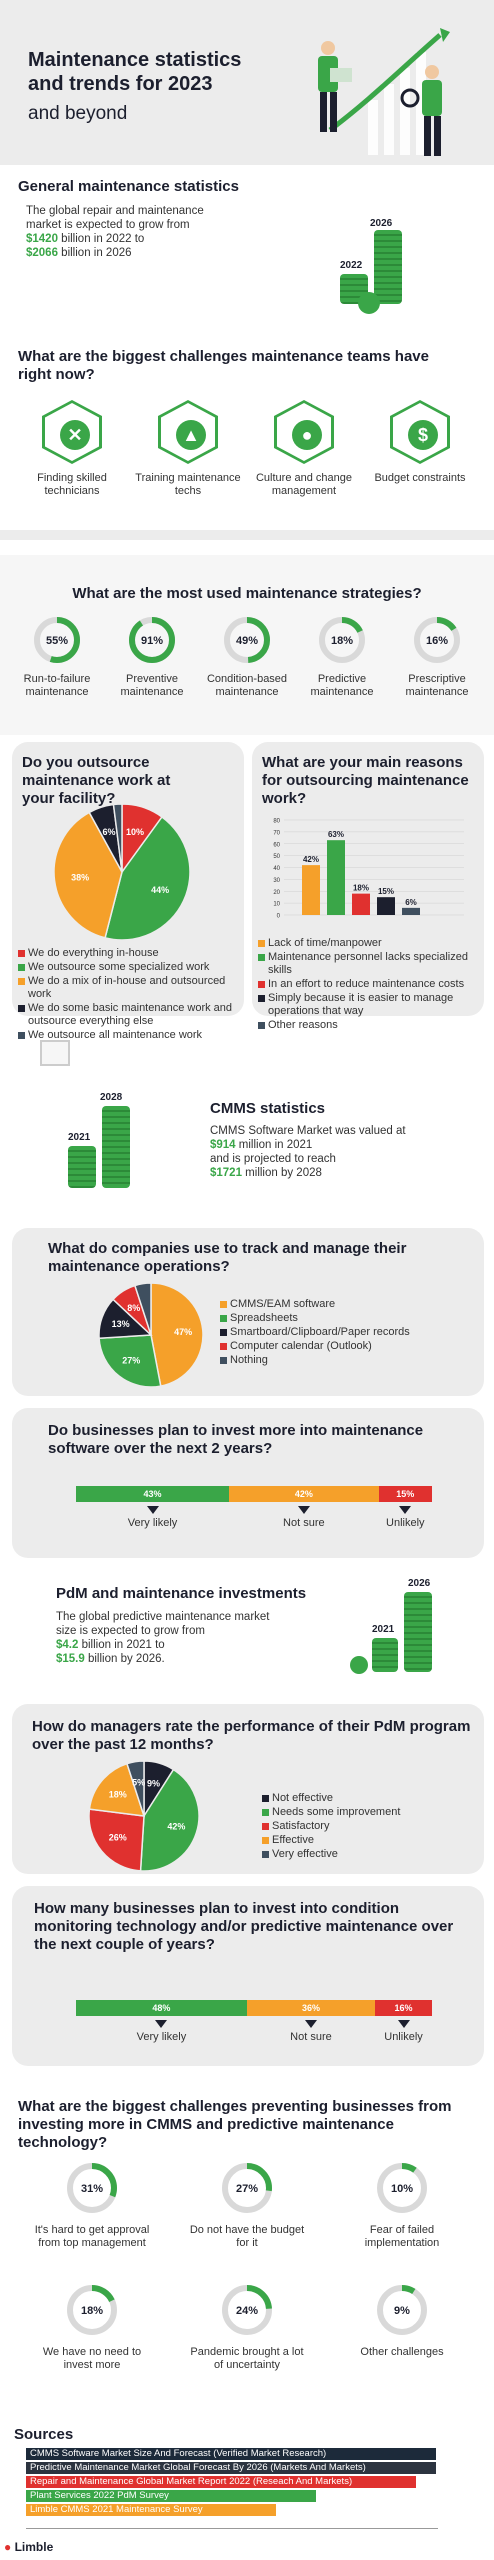 Image resolution: width=494 pixels, height=2560 pixels. Describe the element at coordinates (108, 832) in the screenshot. I see `pie-slice-label: 6%` at that location.